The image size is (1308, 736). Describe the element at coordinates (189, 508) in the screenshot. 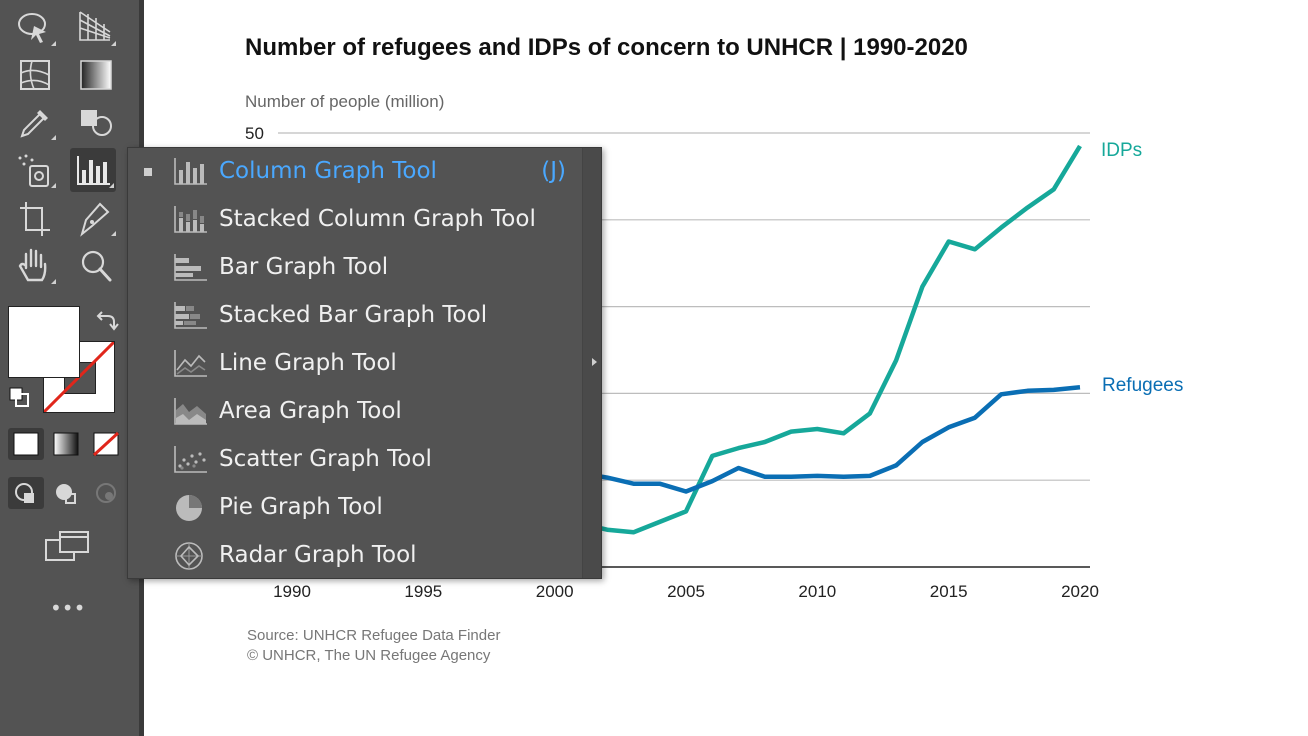

I see `pie-graph-icon` at that location.